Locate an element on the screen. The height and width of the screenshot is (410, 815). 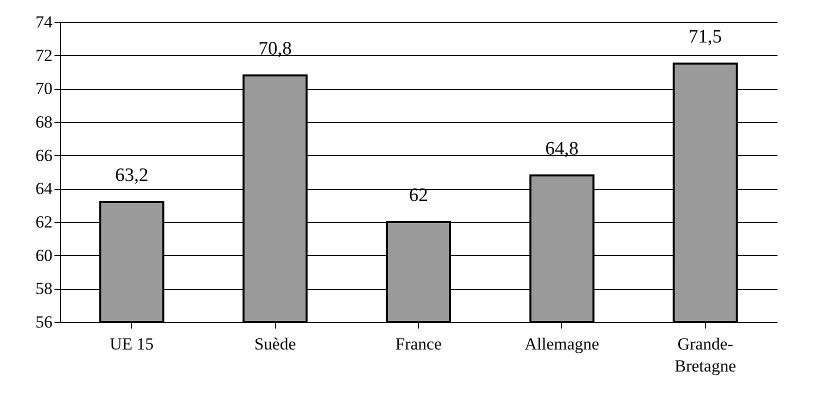
x-tick-label: Grande-Bretagne is located at coordinates (705, 355).